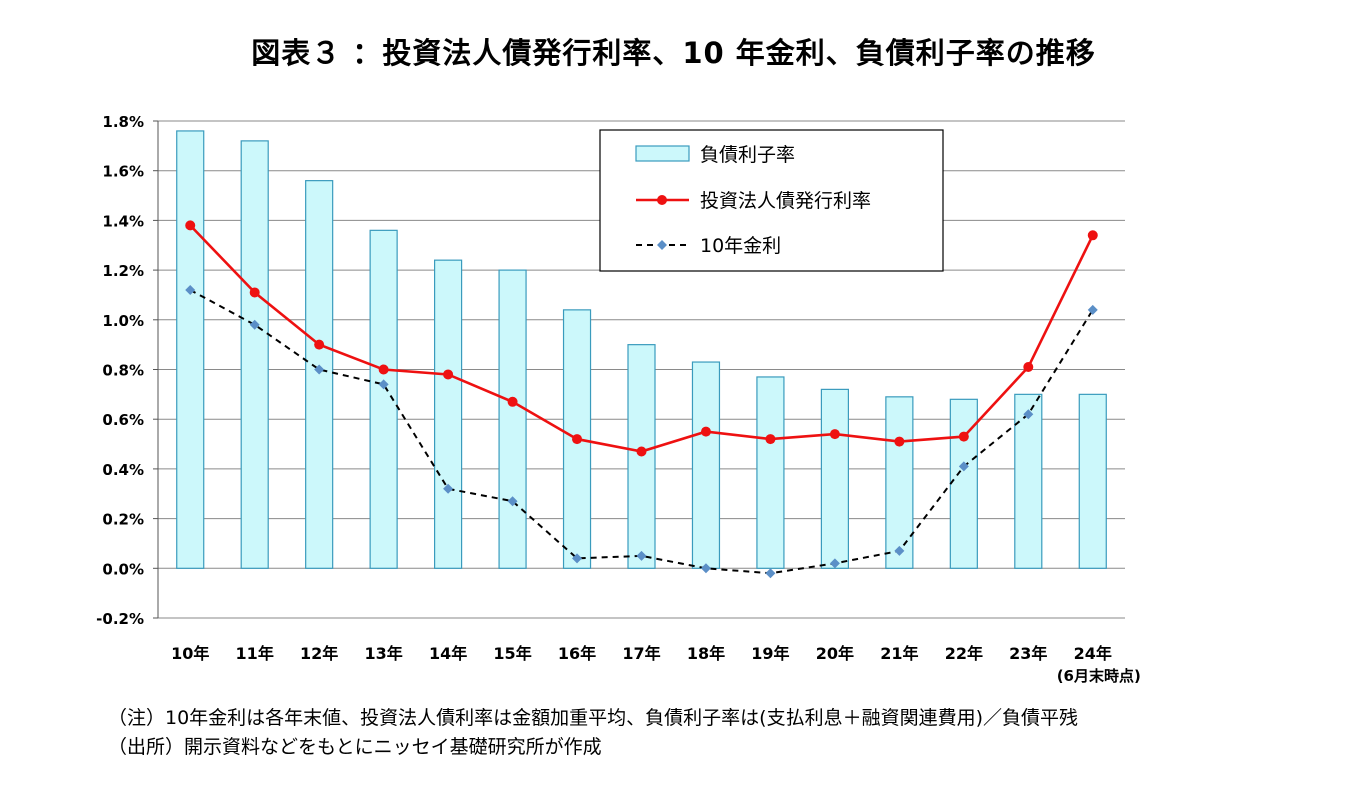 The image size is (1347, 796). Describe the element at coordinates (785, 201) in the screenshot. I see `legend-label: 投資法人債発行利率` at that location.